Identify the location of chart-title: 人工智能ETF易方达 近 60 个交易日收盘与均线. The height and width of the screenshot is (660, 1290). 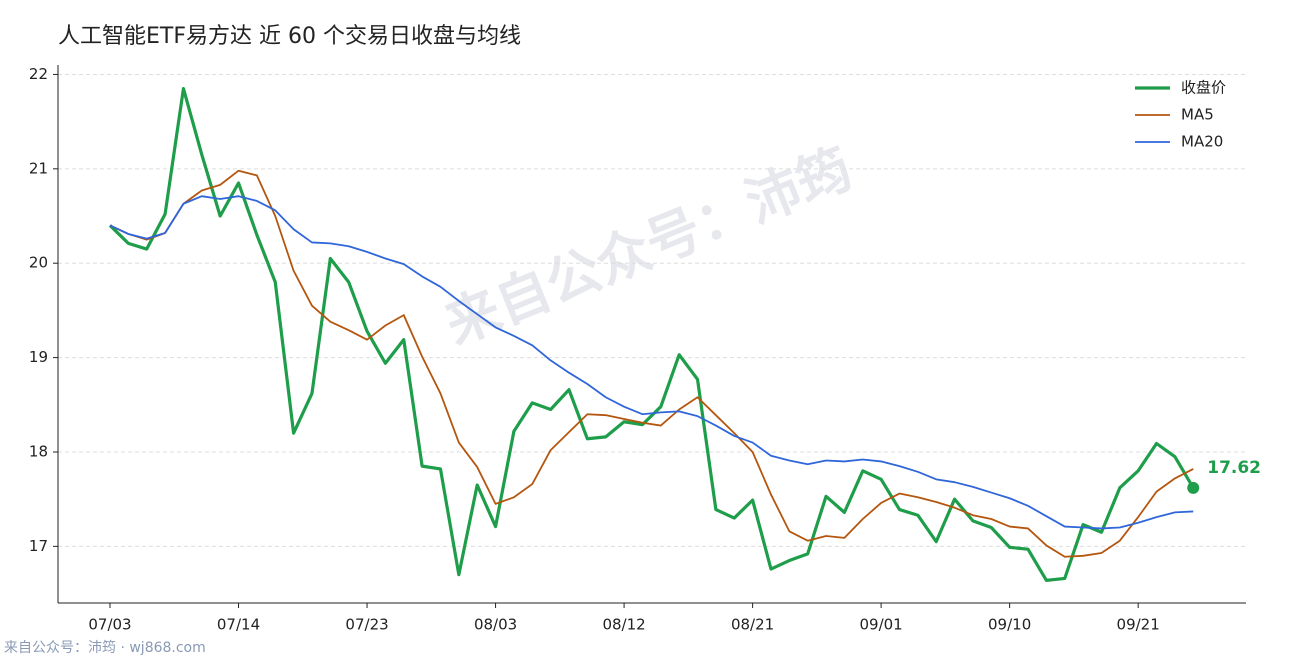
(289, 36).